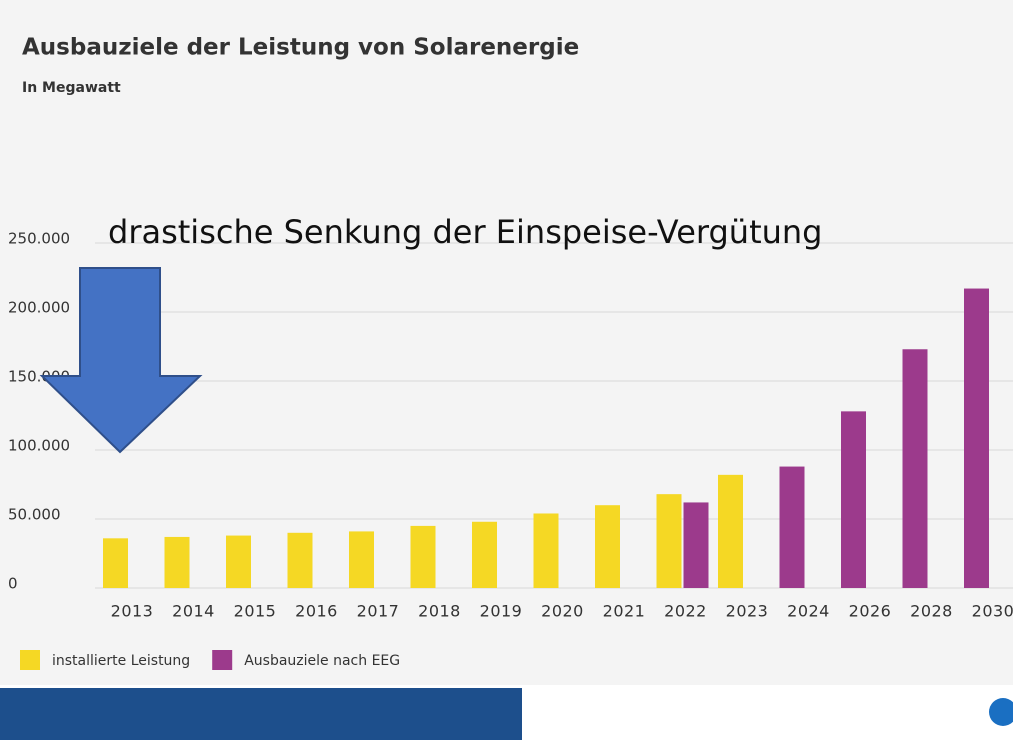 The height and width of the screenshot is (744, 1013). What do you see at coordinates (439, 611) in the screenshot?
I see `x-tick-label: 2018` at bounding box center [439, 611].